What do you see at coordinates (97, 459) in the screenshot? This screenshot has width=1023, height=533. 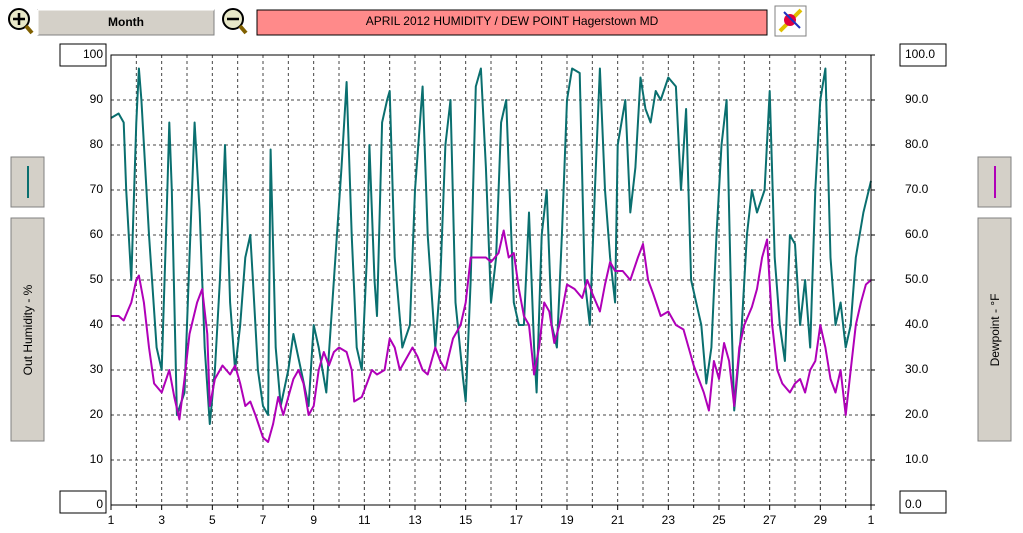 I see `y-tick-label: 10` at bounding box center [97, 459].